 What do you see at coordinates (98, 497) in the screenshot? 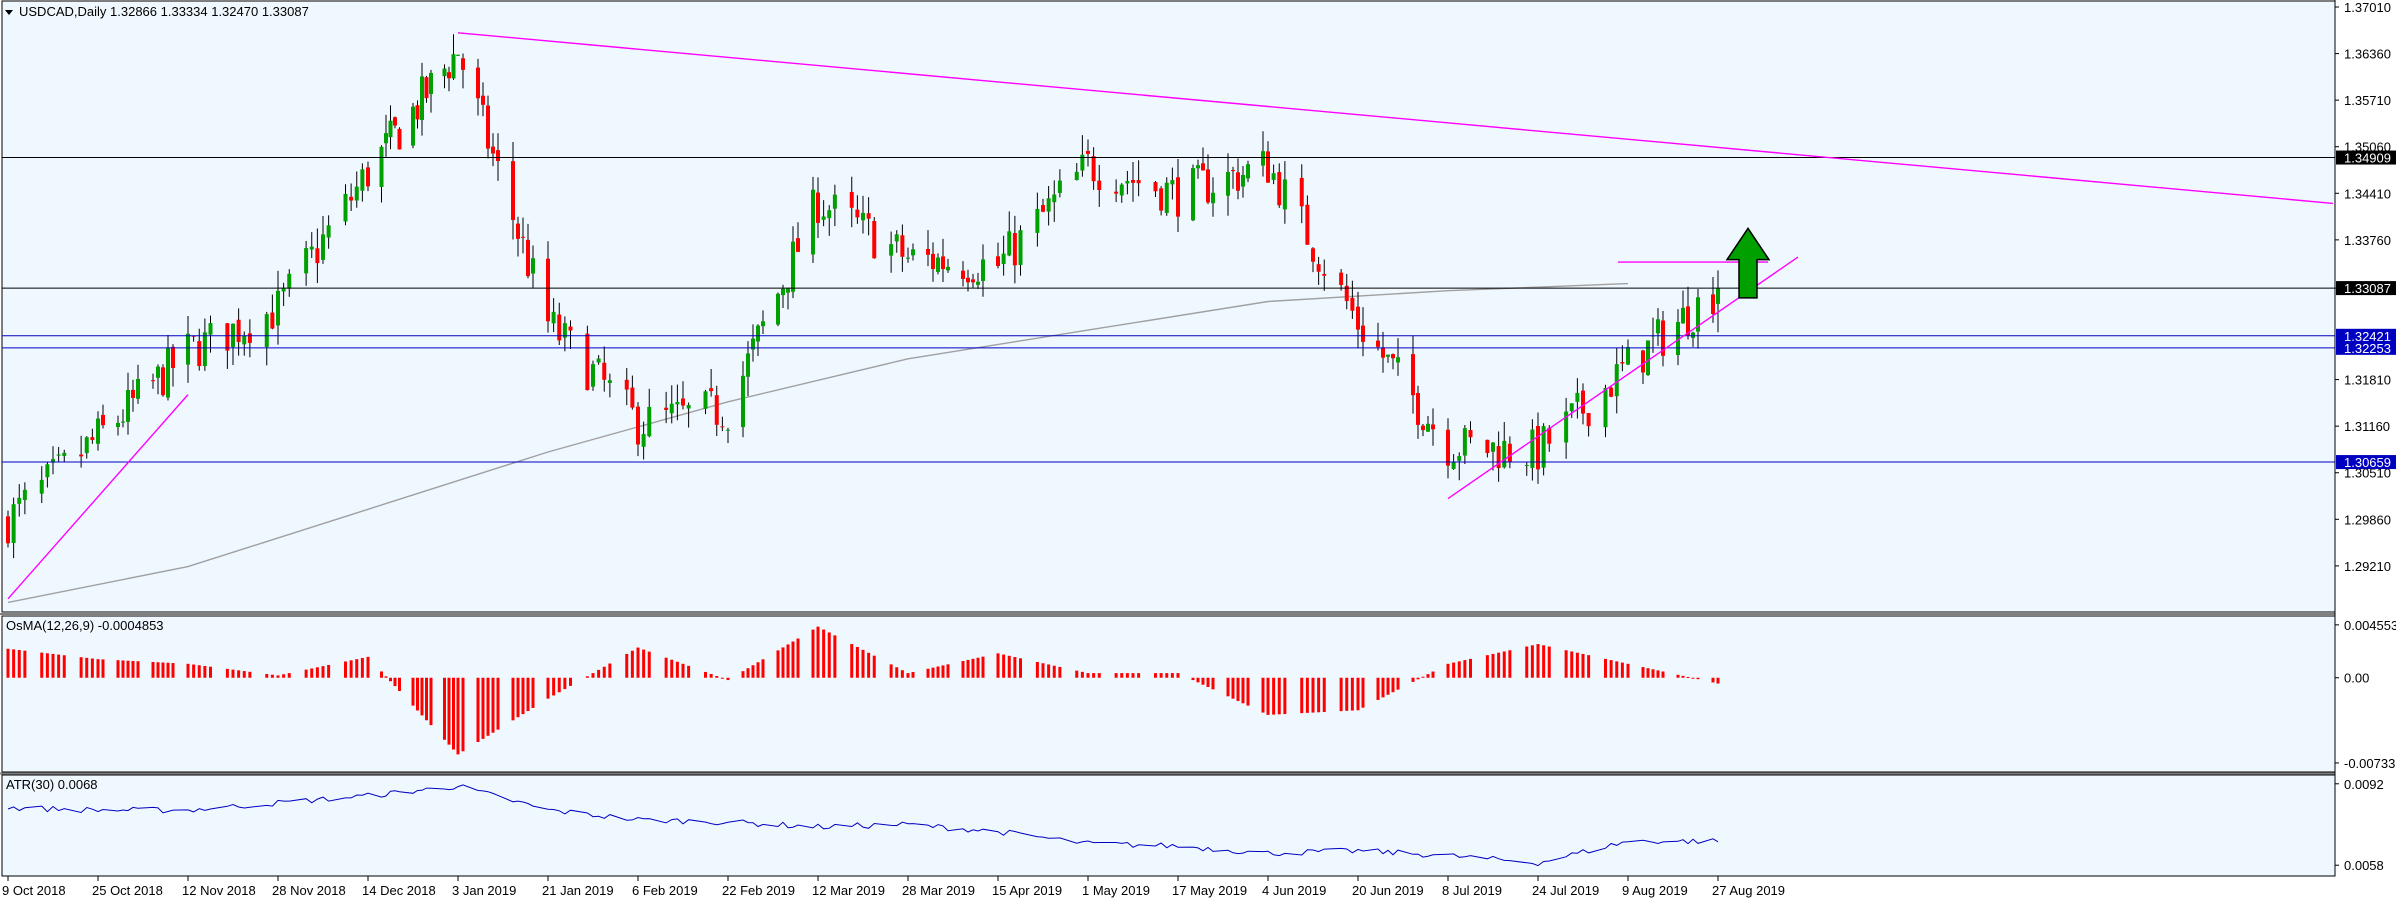
I see `trendline-rising-support-oct-2018` at bounding box center [98, 497].